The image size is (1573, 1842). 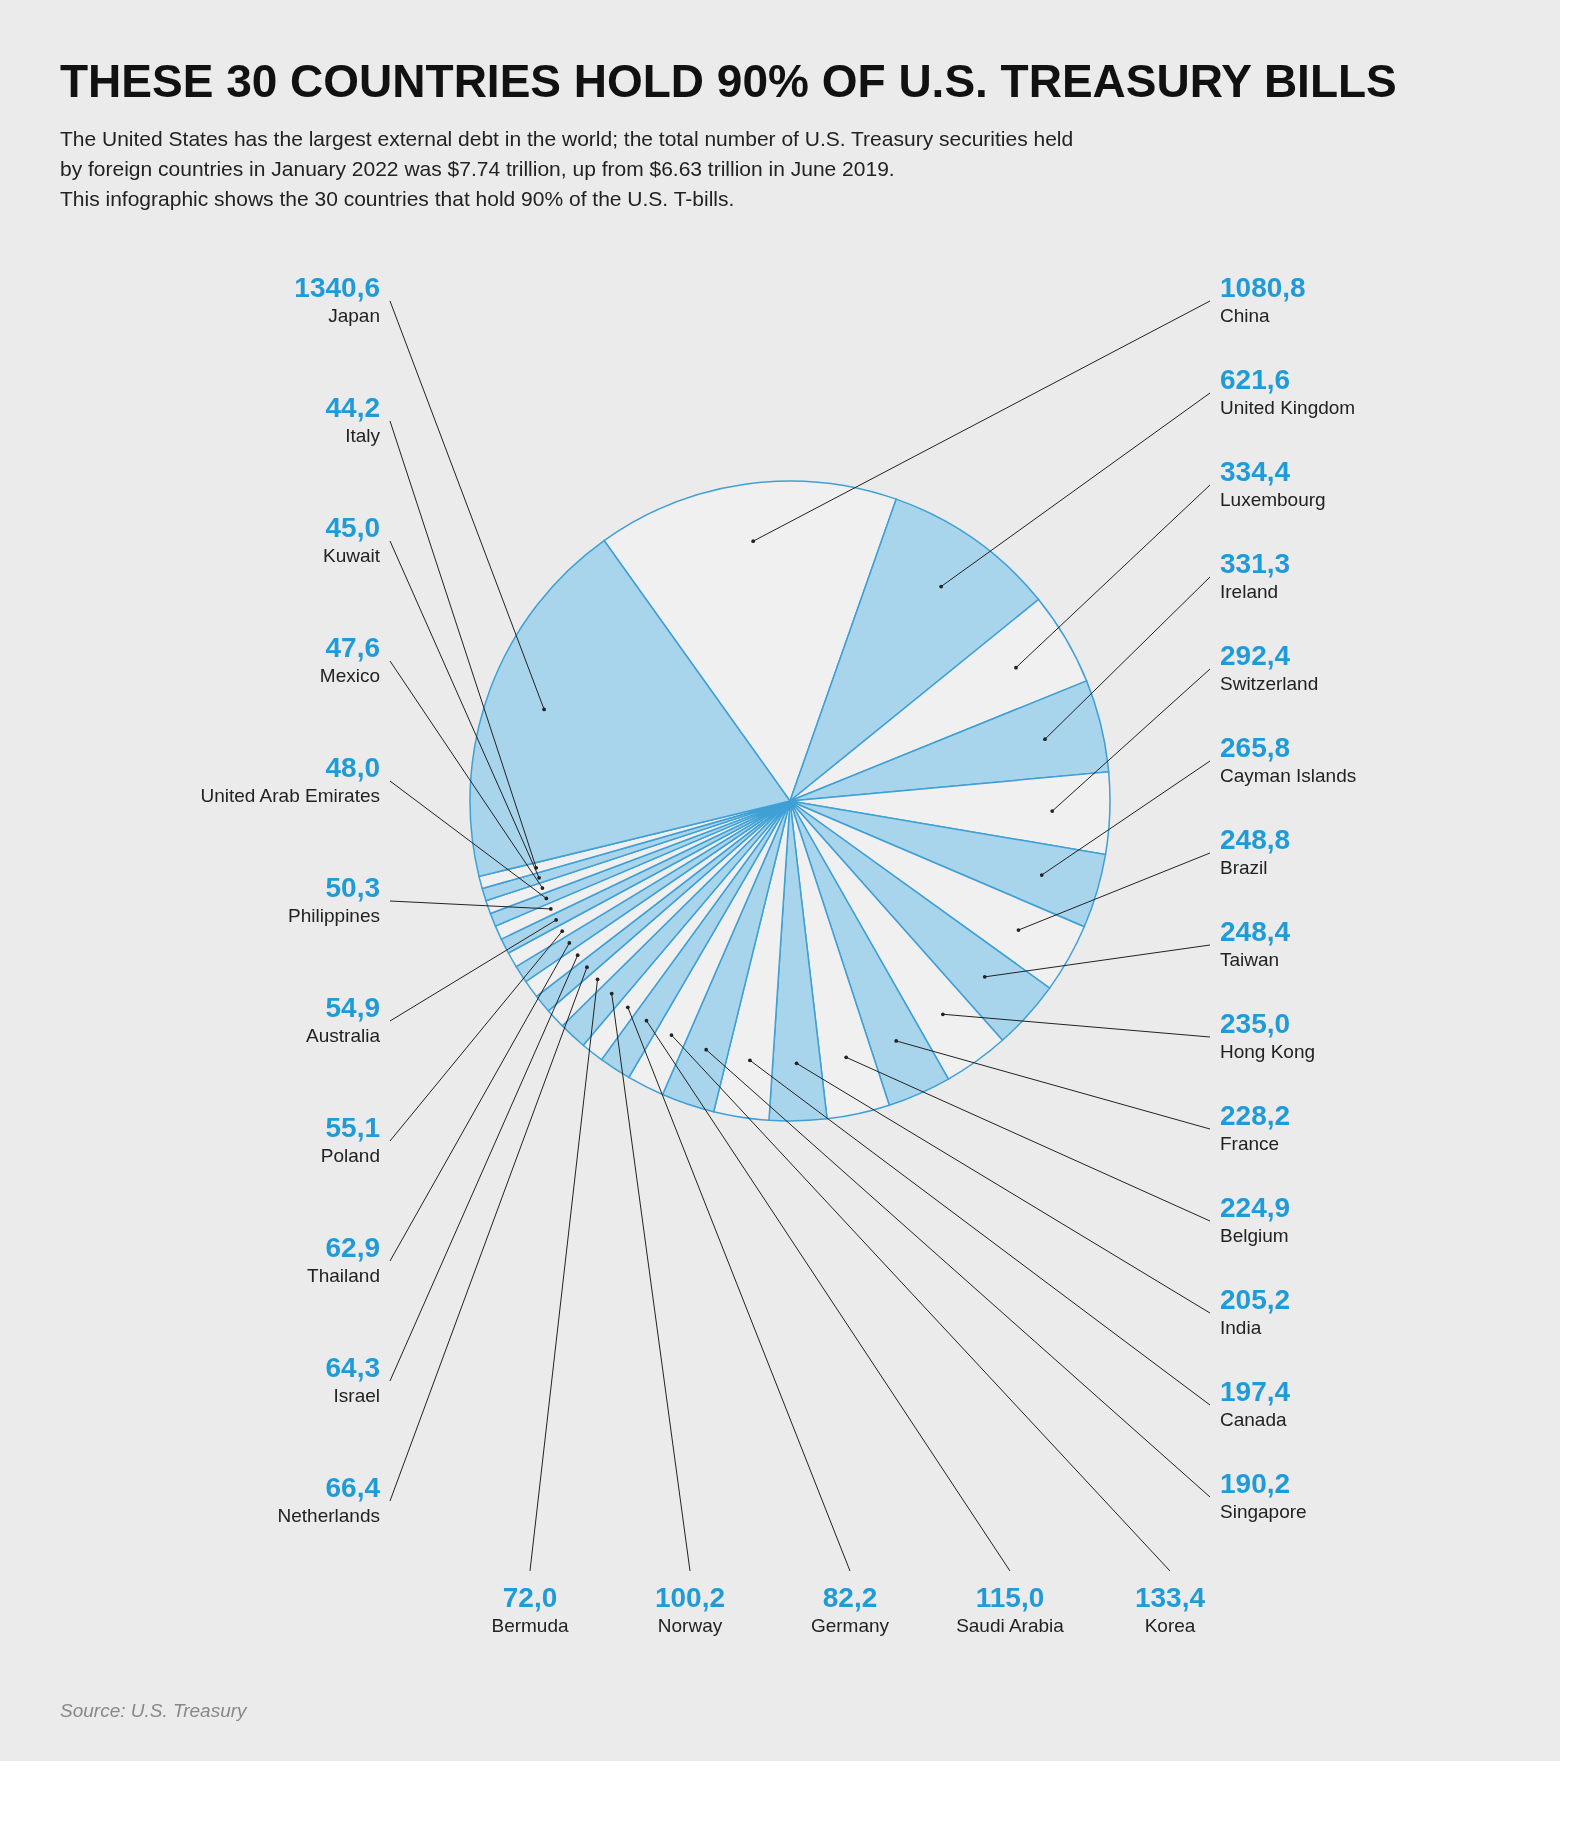 What do you see at coordinates (1250, 959) in the screenshot?
I see `slice-label: Taiwan` at bounding box center [1250, 959].